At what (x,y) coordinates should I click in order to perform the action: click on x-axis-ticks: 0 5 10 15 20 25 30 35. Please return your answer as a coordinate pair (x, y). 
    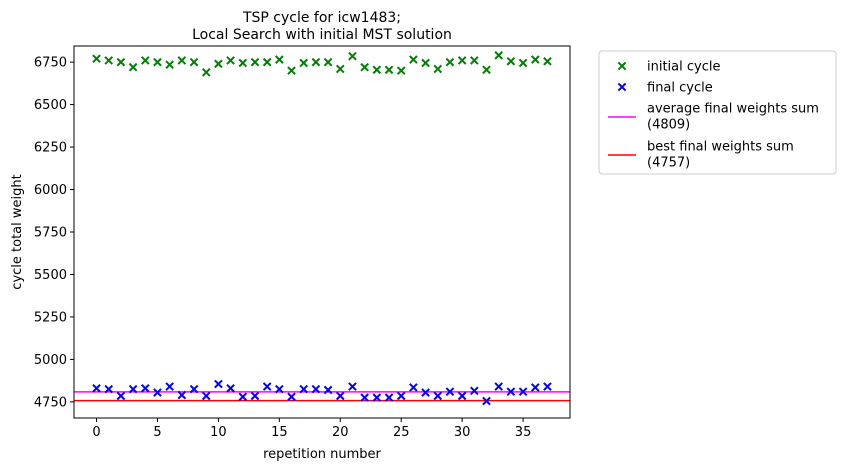
    Looking at the image, I should click on (311, 429).